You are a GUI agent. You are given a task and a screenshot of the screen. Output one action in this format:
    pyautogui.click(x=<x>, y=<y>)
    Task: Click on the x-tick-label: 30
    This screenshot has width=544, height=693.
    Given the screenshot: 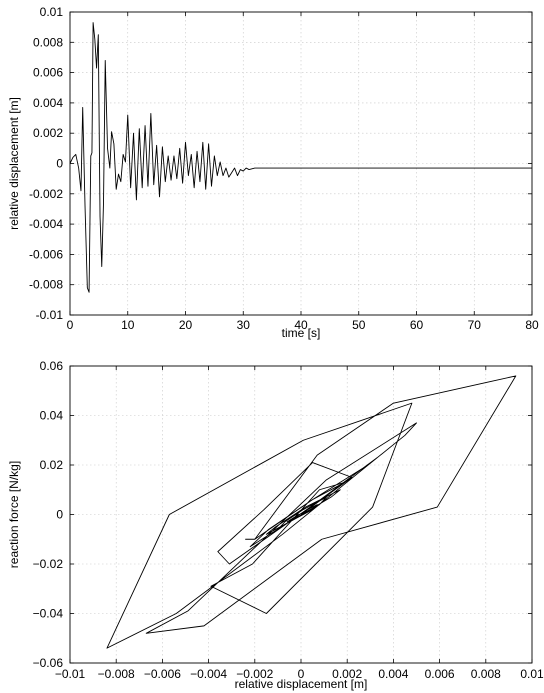 What is the action you would take?
    pyautogui.click(x=244, y=325)
    